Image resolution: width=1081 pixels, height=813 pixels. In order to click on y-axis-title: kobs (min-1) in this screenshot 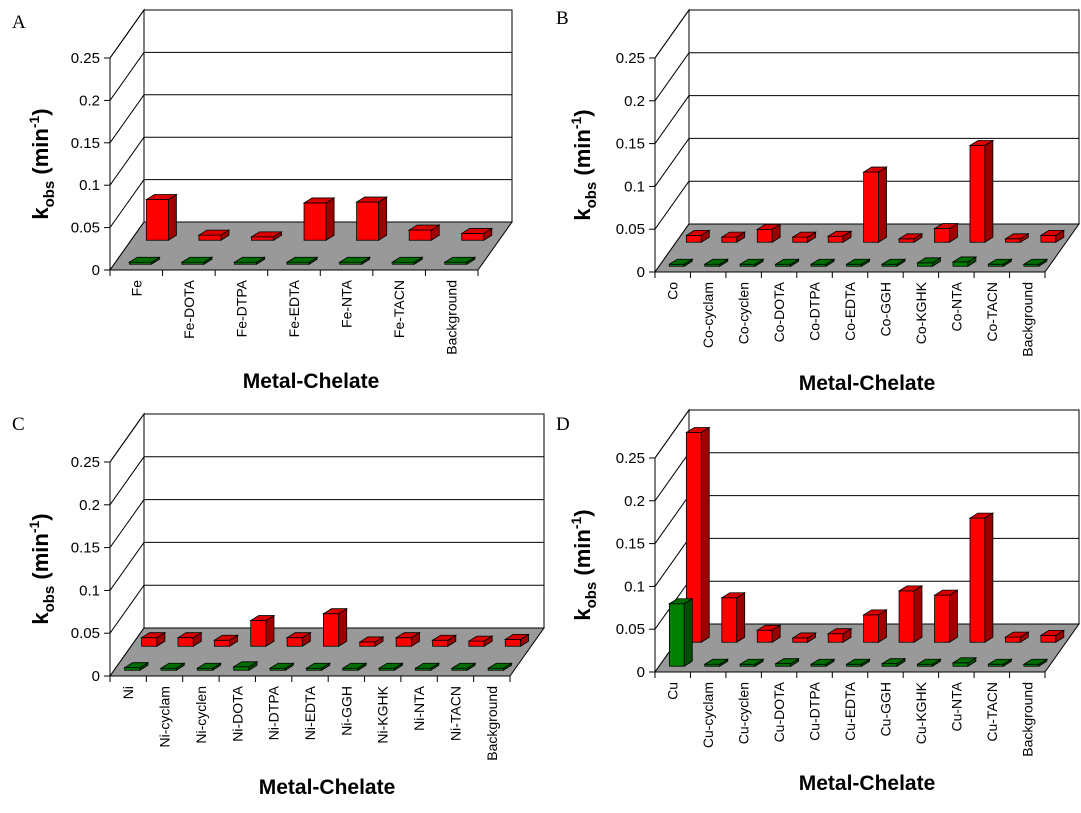, I will do `click(42, 163)`.